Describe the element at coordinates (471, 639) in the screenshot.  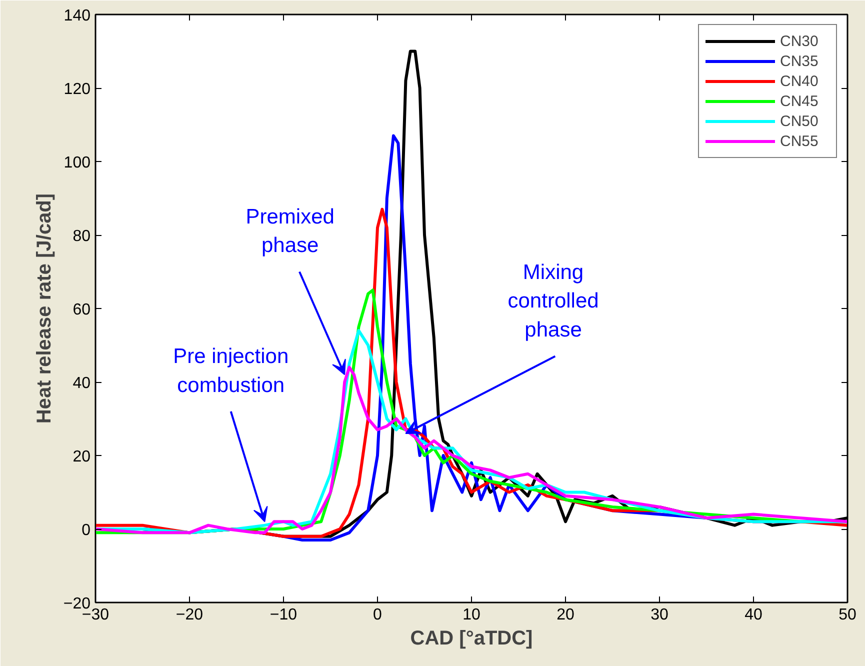
I see `x-axis-title: CAD [°aTDC]` at that location.